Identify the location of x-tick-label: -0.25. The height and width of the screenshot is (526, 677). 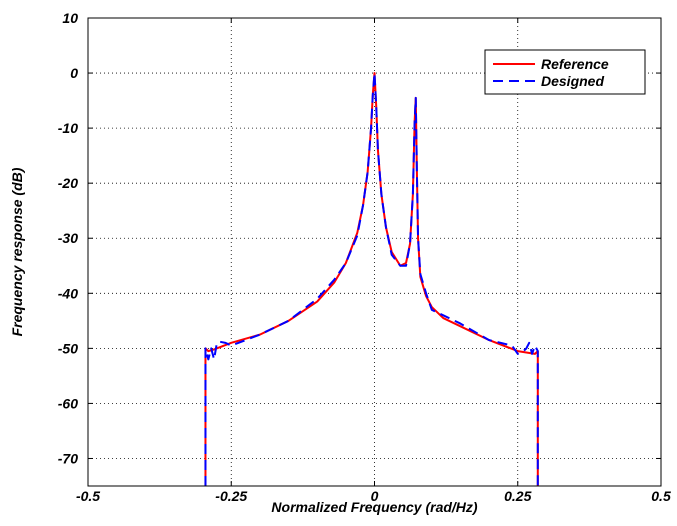
(231, 496).